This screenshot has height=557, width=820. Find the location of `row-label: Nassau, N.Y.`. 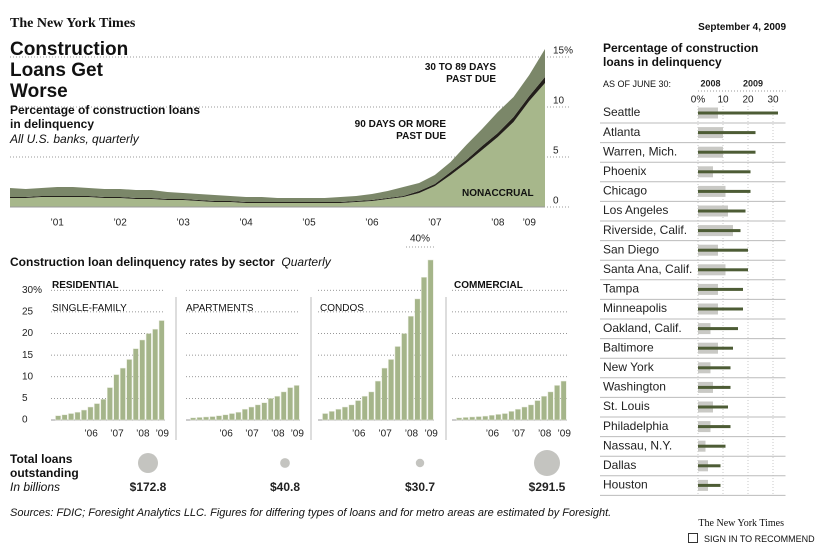

row-label: Nassau, N.Y. is located at coordinates (637, 445).